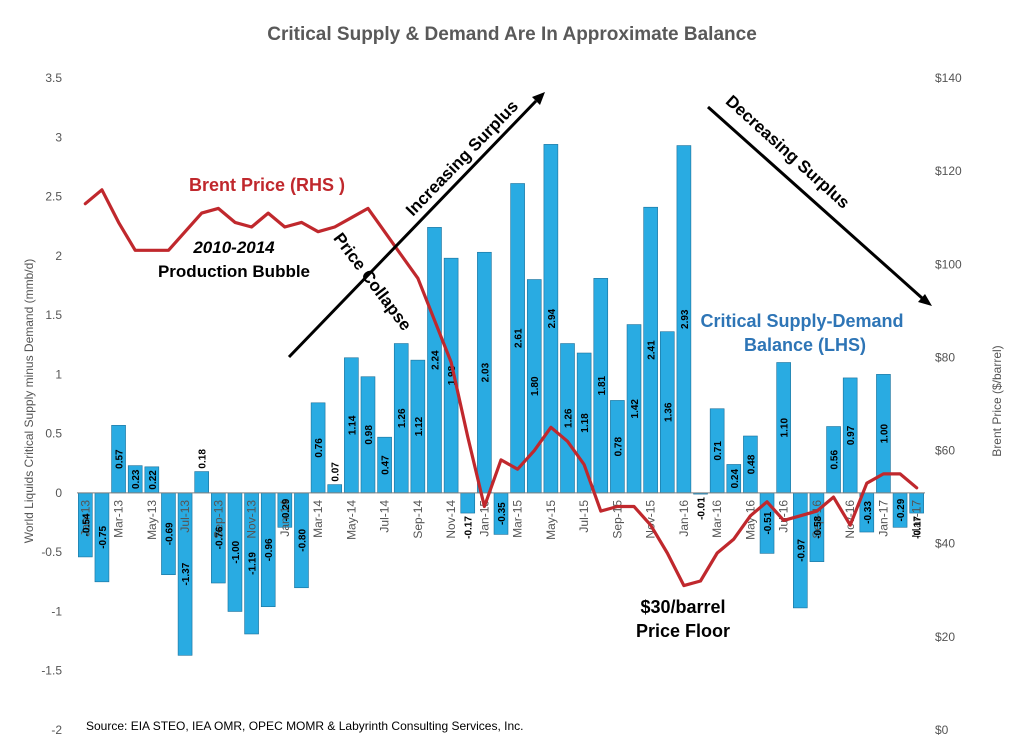 Image resolution: width=1024 pixels, height=742 pixels. Describe the element at coordinates (336, 472) in the screenshot. I see `bar-value-label: 0.07` at that location.